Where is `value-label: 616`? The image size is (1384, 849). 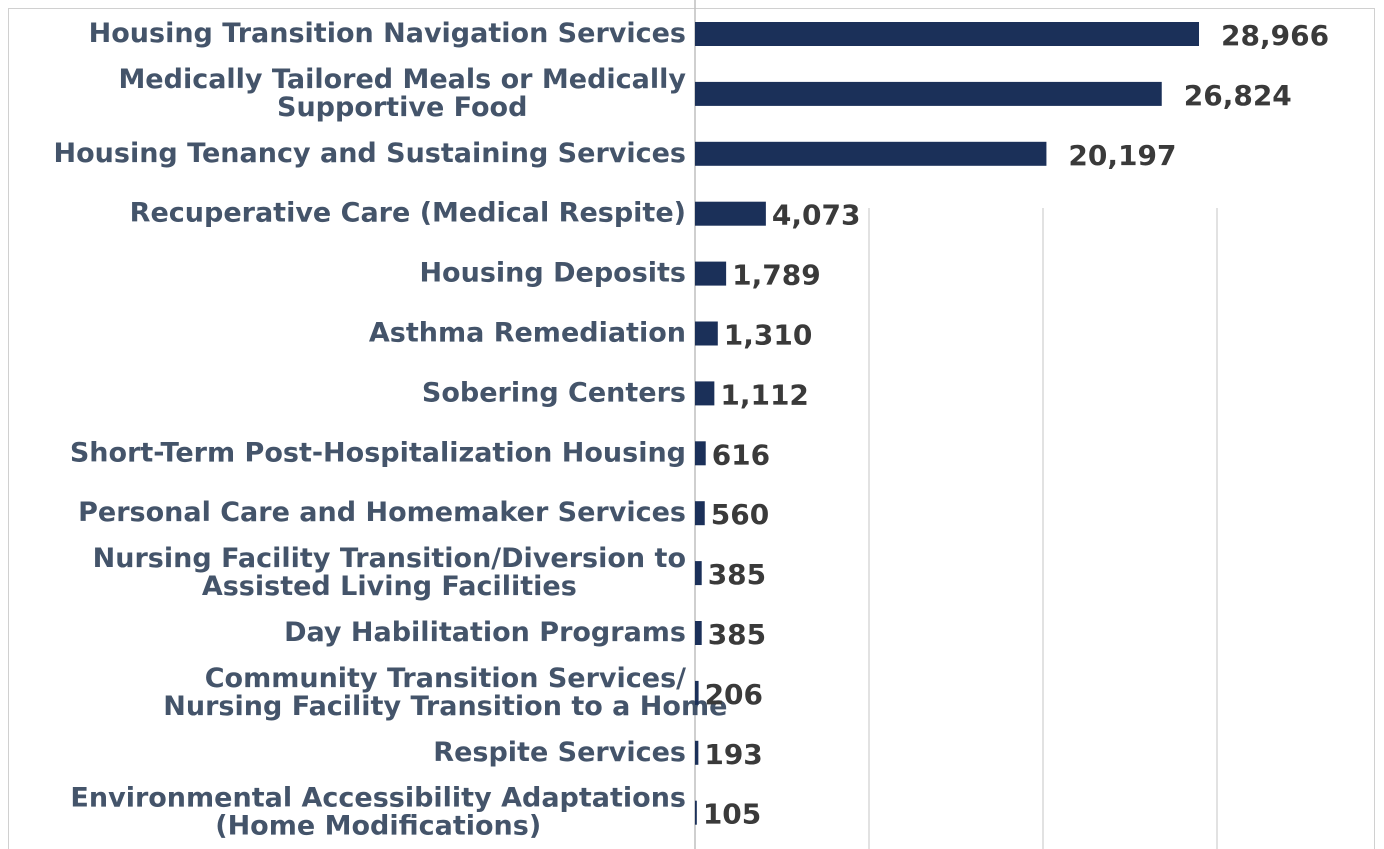
value-label: 616 is located at coordinates (741, 454).